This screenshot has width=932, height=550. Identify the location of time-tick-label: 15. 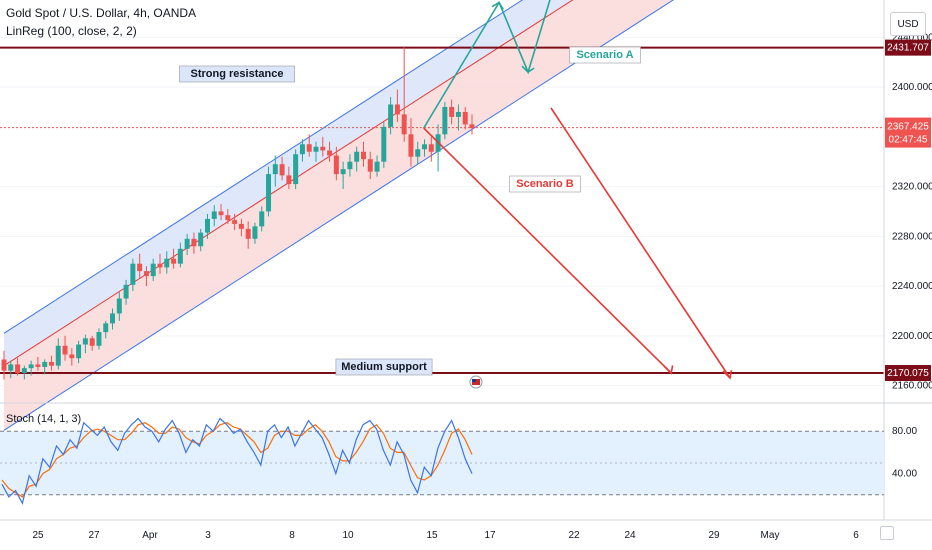
(432, 535).